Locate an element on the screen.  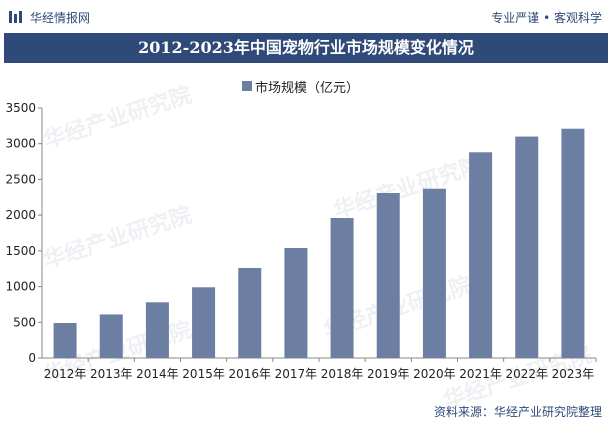
brand-logo-icon is located at coordinates (15, 17).